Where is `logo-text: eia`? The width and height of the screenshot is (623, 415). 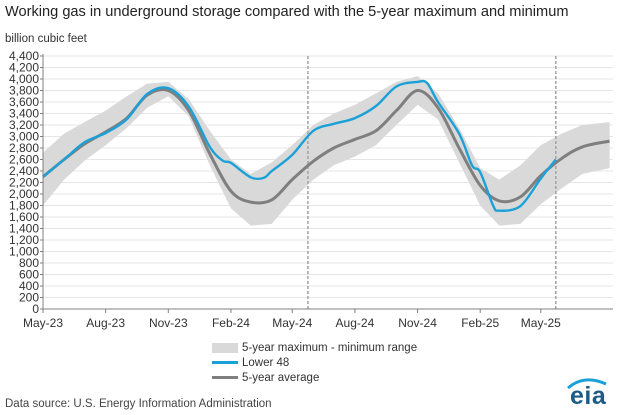 logo-text: eia is located at coordinates (588, 396).